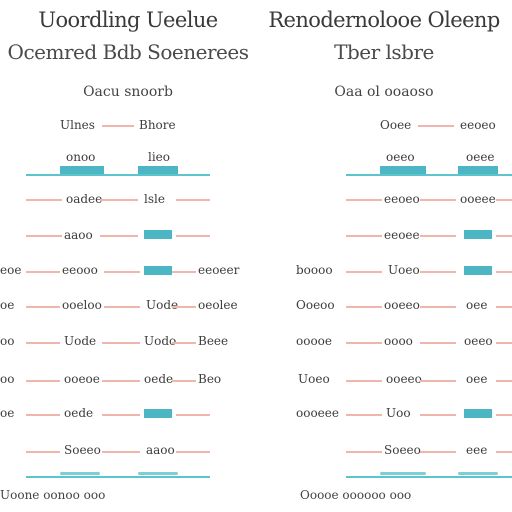 This screenshot has width=512, height=512. I want to click on right-row-mid: ooeeo, so click(404, 379).